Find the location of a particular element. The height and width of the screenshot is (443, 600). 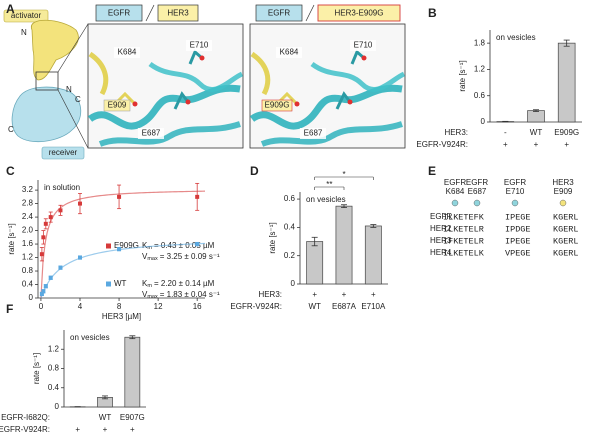

row-value: - is located at coordinates (505, 132).